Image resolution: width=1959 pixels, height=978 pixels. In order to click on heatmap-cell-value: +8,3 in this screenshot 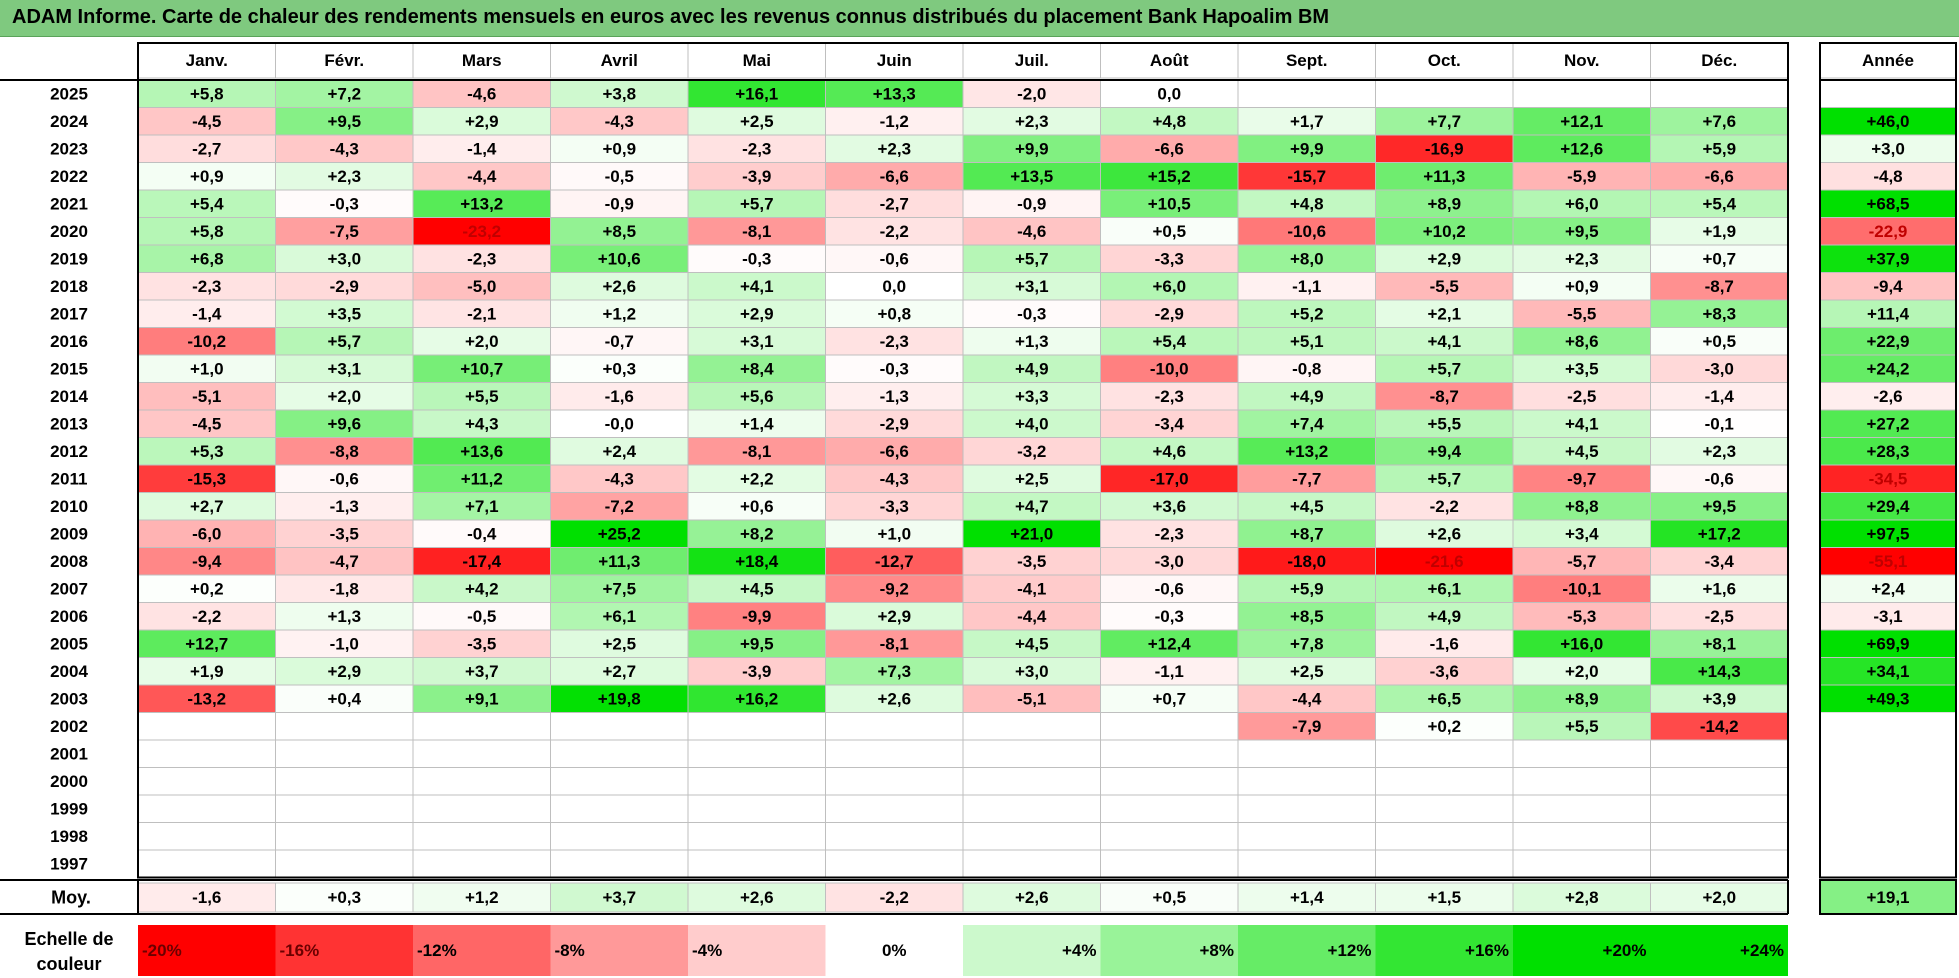, I will do `click(1719, 313)`.